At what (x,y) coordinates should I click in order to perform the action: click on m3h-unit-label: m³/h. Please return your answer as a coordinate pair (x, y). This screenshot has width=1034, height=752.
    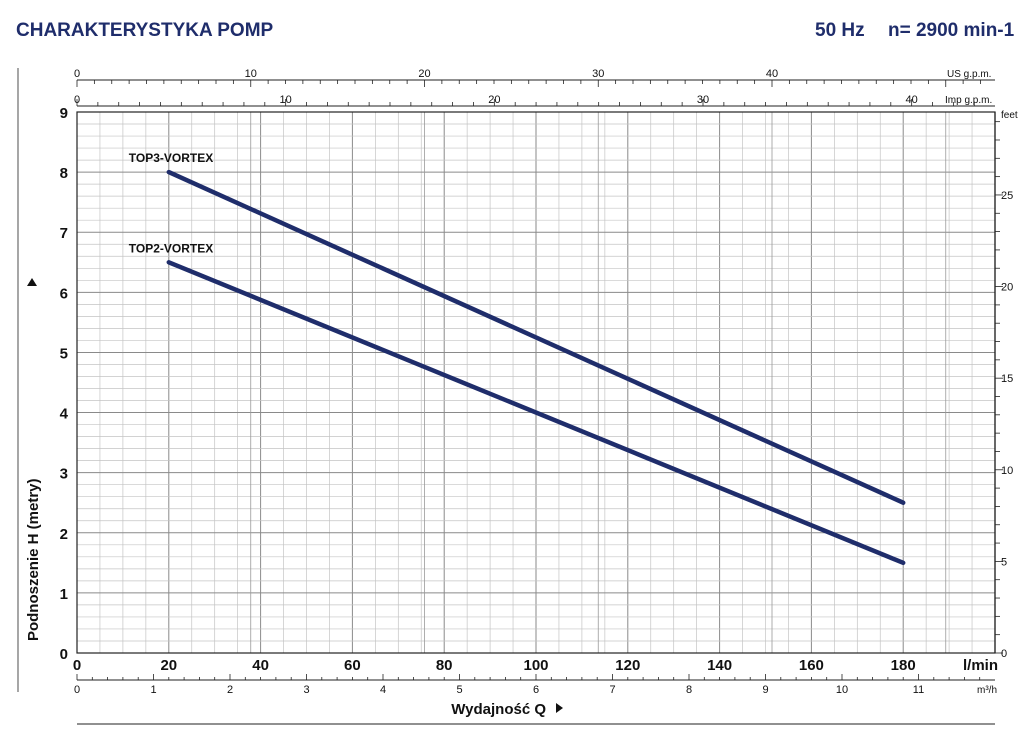
    Looking at the image, I should click on (987, 690).